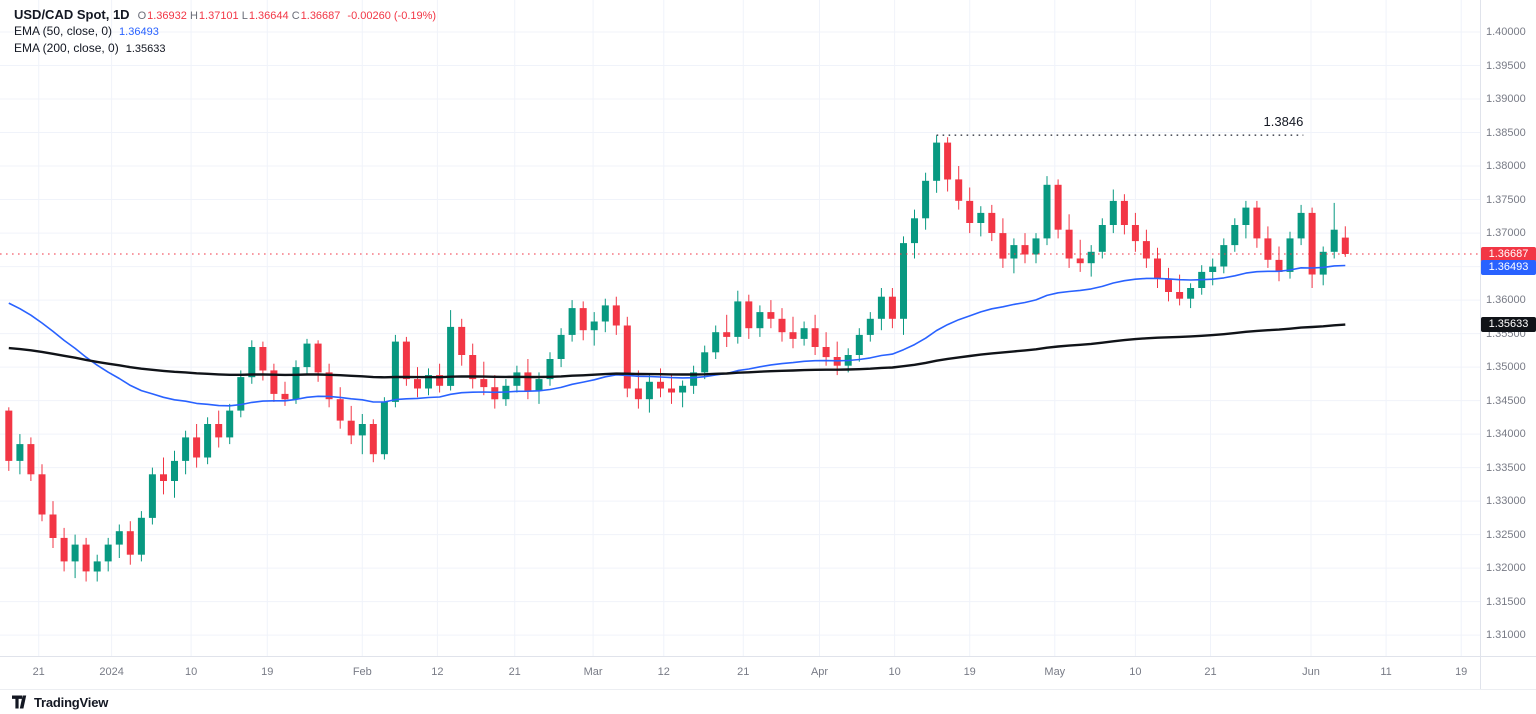 The height and width of the screenshot is (714, 1536). Describe the element at coordinates (66, 48) in the screenshot. I see `ema200-label: EMA (200, close, 0)` at that location.